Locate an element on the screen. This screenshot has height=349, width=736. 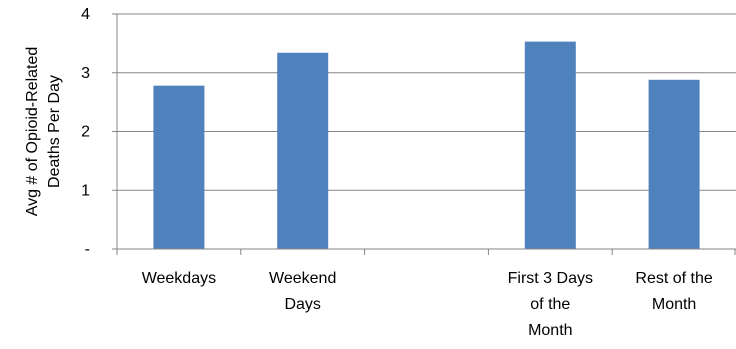
x-category-label: of the is located at coordinates (550, 304).